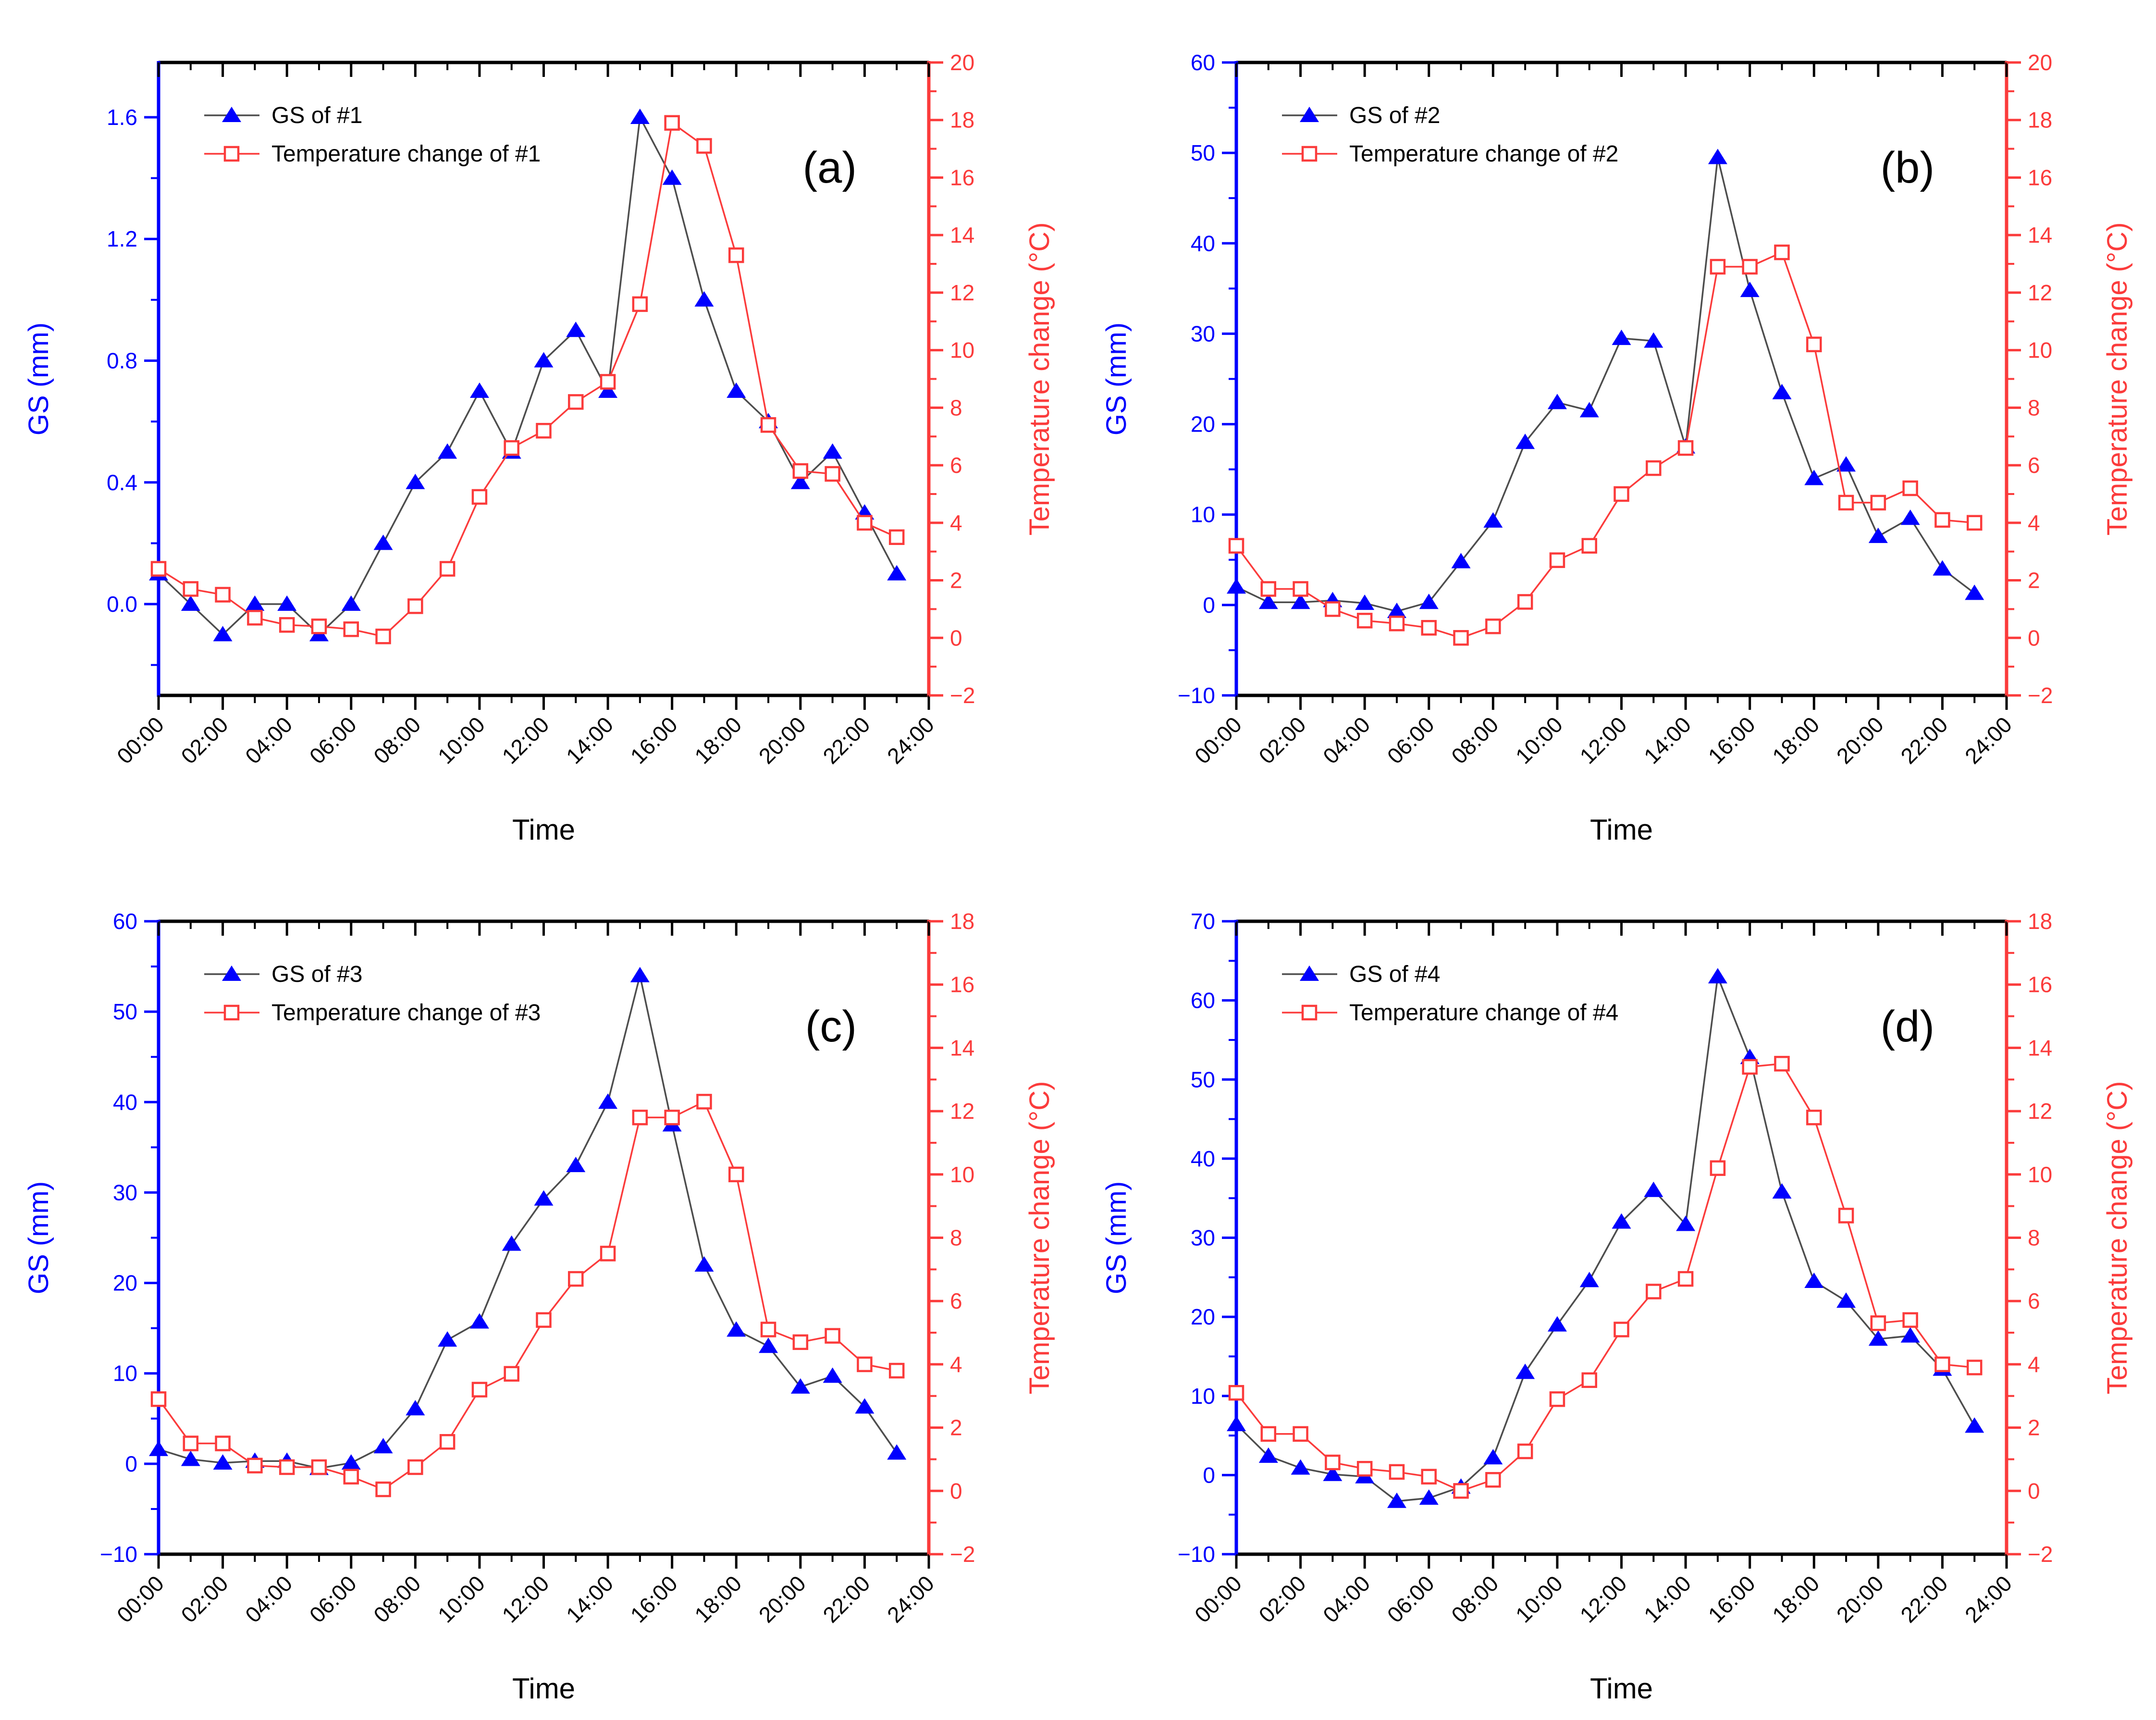  What do you see at coordinates (1203, 1316) in the screenshot?
I see `left-tick-label: 20` at bounding box center [1203, 1316].